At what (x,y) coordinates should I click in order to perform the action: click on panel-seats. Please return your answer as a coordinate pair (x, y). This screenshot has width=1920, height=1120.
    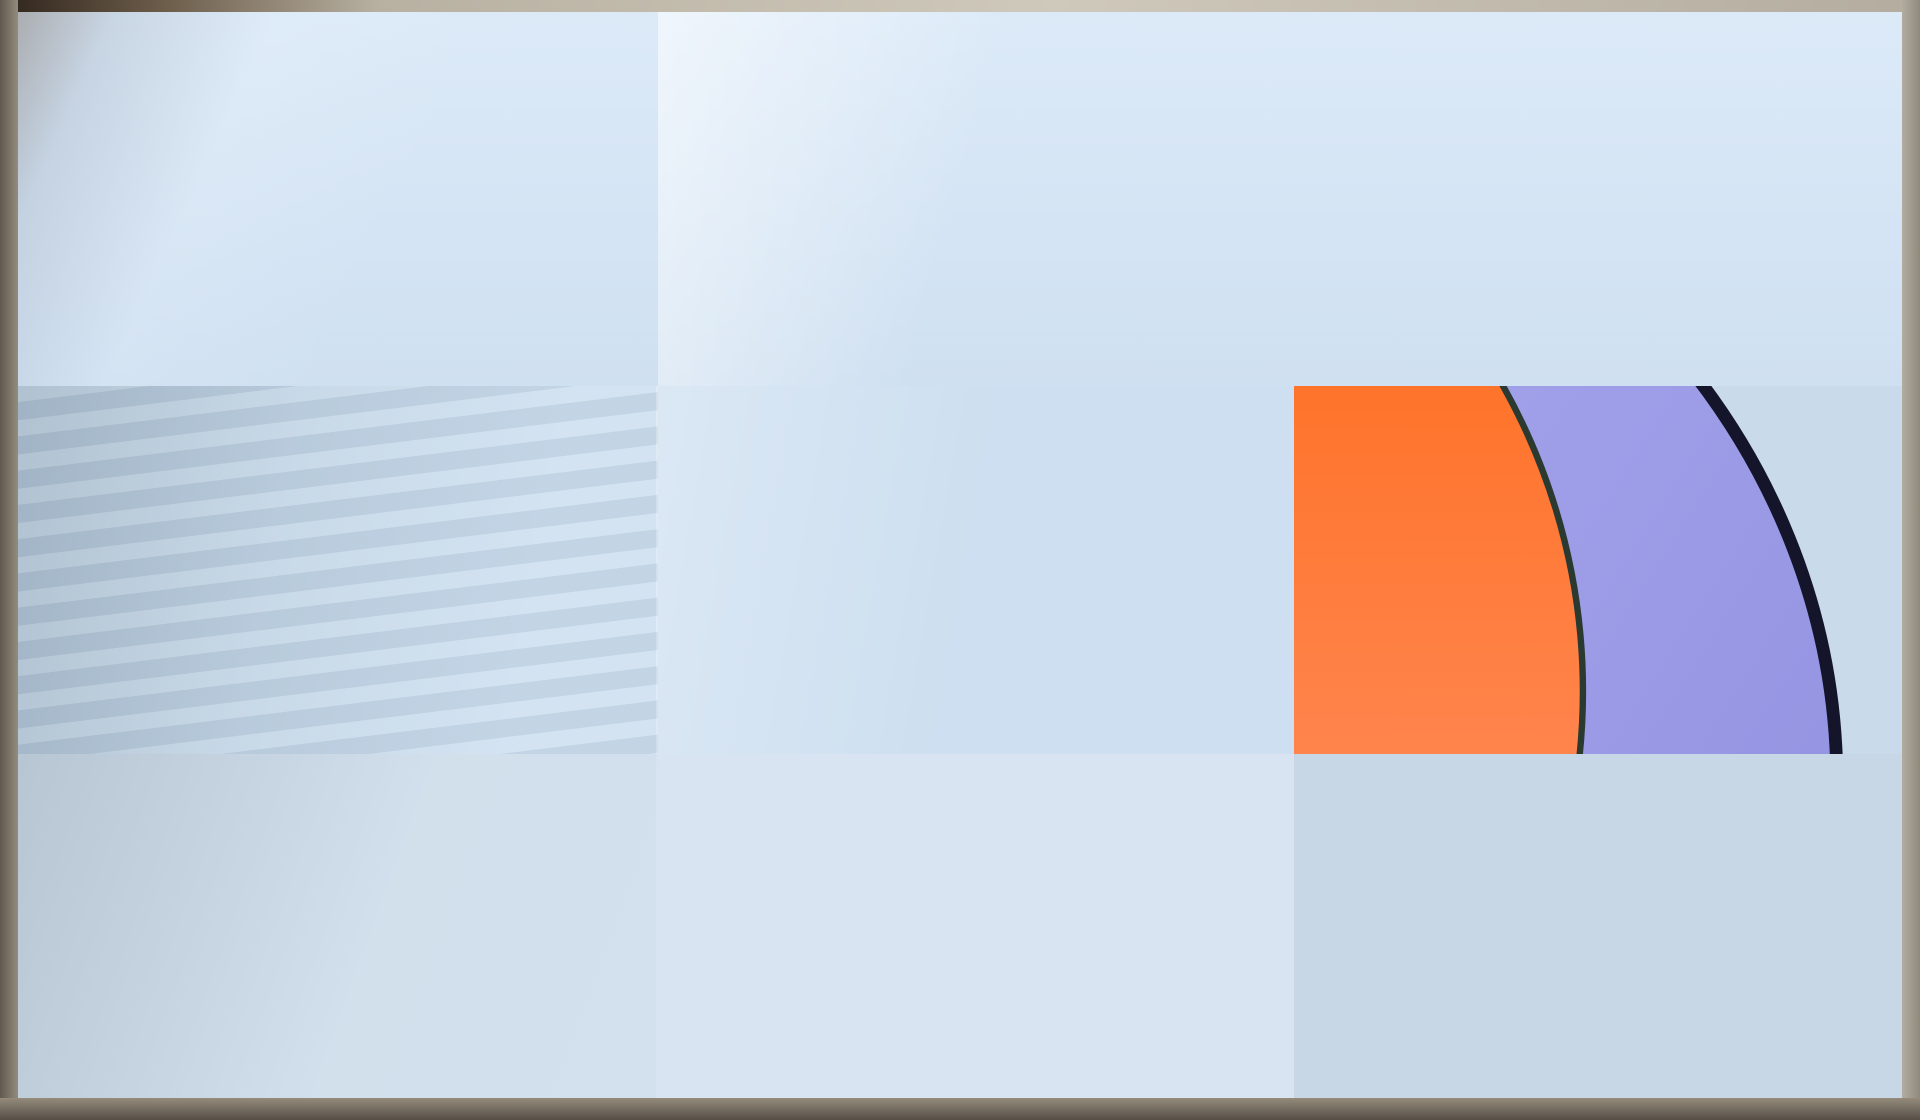
    Looking at the image, I should click on (1598, 926).